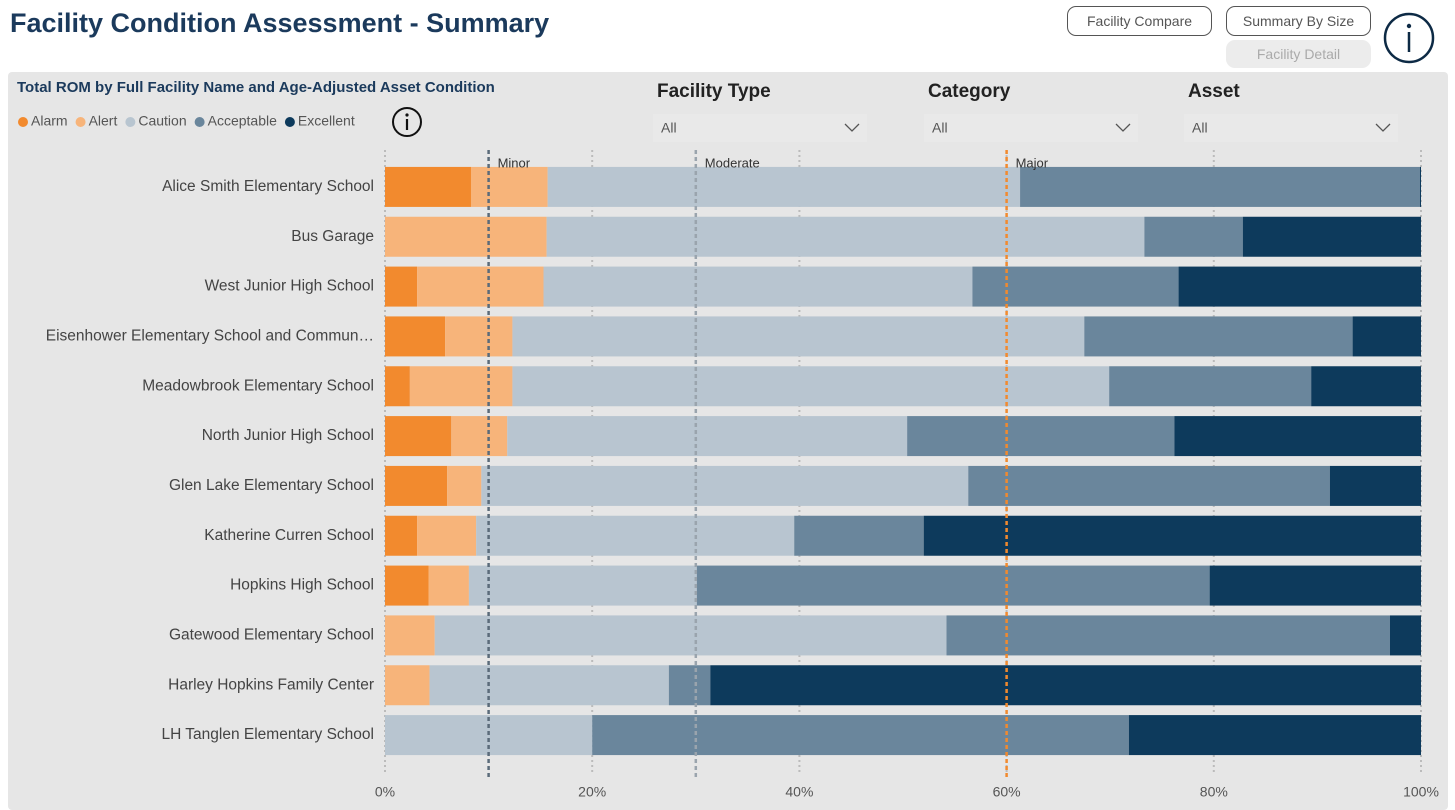  Describe the element at coordinates (289, 286) in the screenshot. I see `category-label: West Junior High School` at that location.